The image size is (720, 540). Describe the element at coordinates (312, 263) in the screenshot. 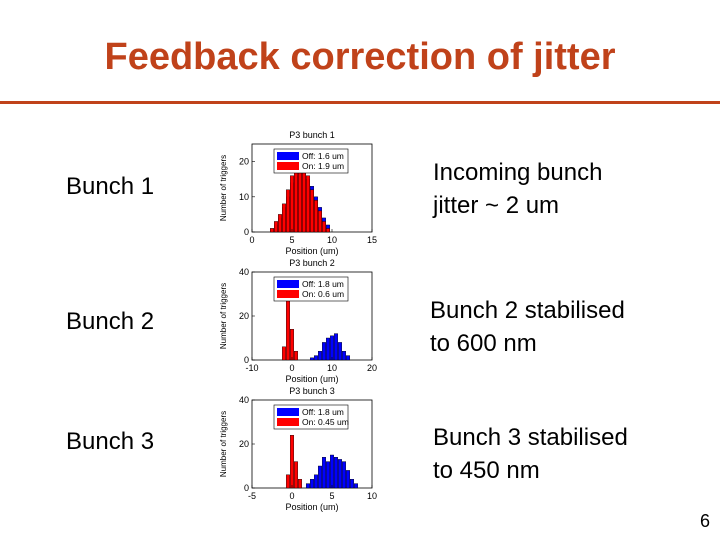

I see `chart-2-title: P3 bunch 2` at that location.